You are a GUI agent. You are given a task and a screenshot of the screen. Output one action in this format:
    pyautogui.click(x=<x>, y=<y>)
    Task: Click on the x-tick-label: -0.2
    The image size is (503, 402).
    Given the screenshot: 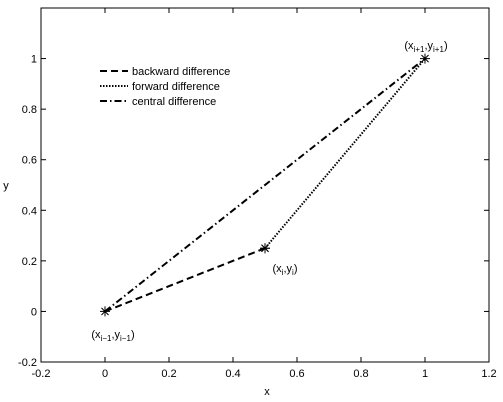 What is the action you would take?
    pyautogui.click(x=41, y=374)
    